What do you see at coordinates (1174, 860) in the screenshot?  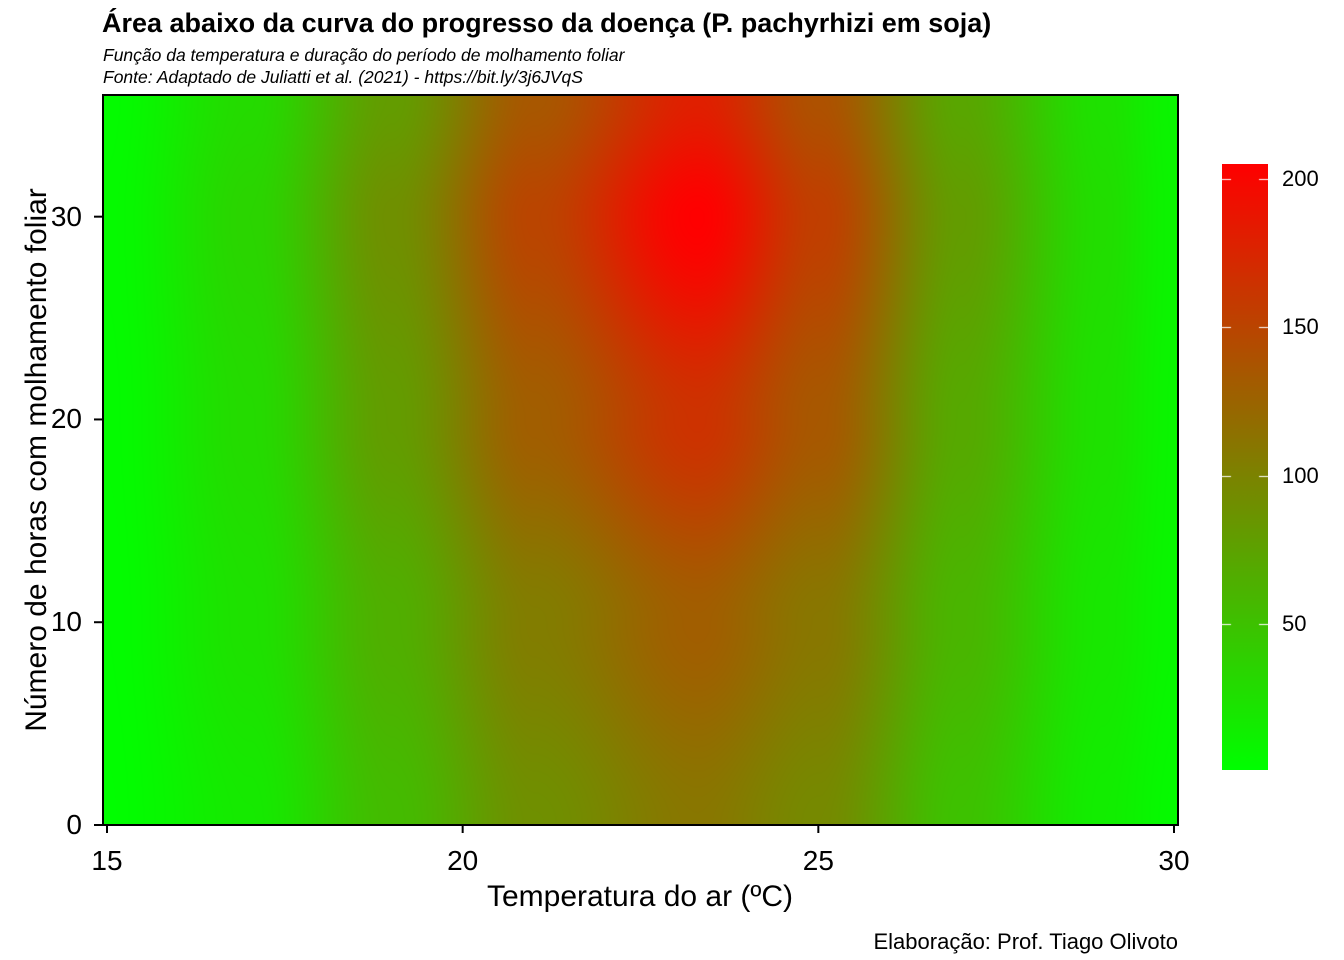 I see `x-tick-label: 30` at bounding box center [1174, 860].